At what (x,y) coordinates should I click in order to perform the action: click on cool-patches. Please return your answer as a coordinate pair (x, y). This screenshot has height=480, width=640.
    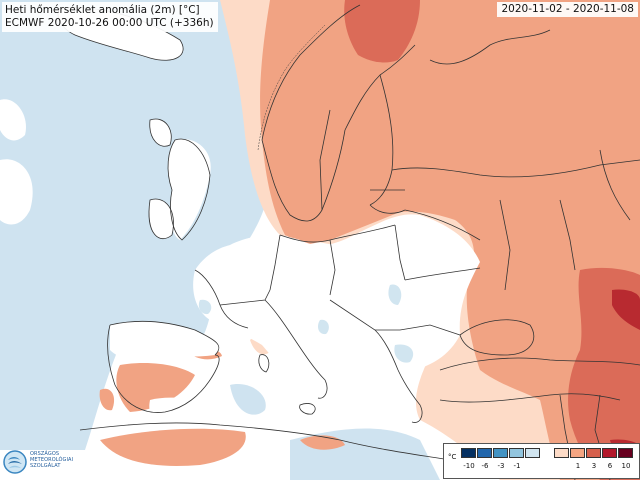
    Looking at the image, I should click on (306, 323).